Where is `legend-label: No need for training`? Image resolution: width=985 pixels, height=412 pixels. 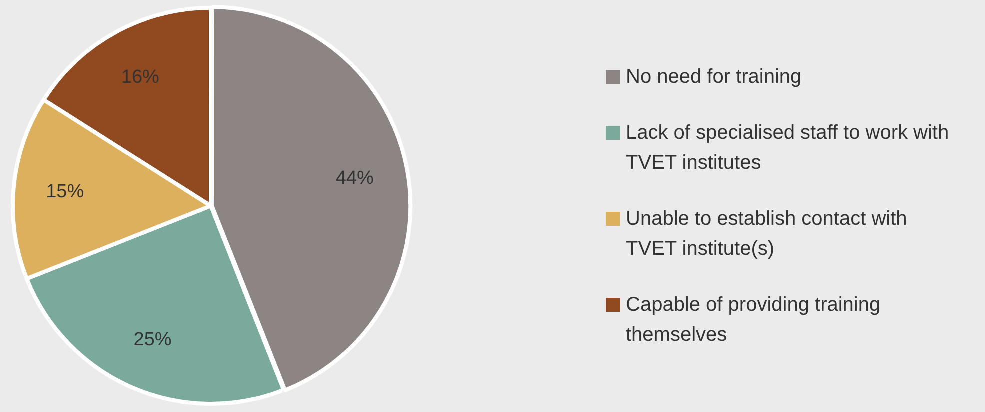 legend-label: No need for training is located at coordinates (714, 77).